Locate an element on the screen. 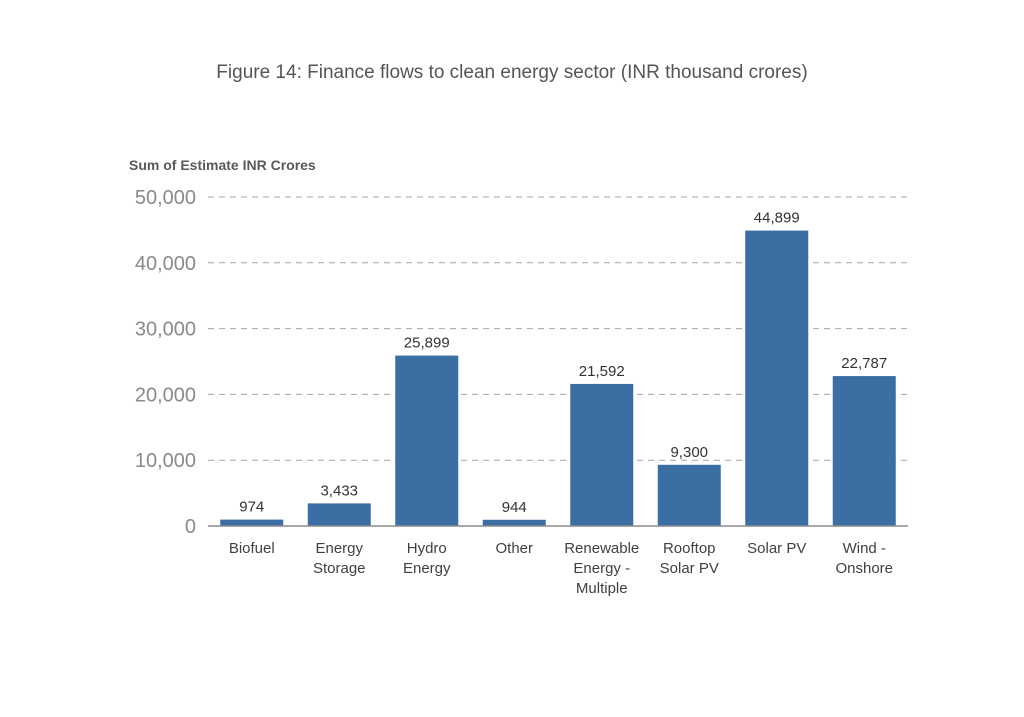 The image size is (1024, 717). data-label: 974 is located at coordinates (251, 507).